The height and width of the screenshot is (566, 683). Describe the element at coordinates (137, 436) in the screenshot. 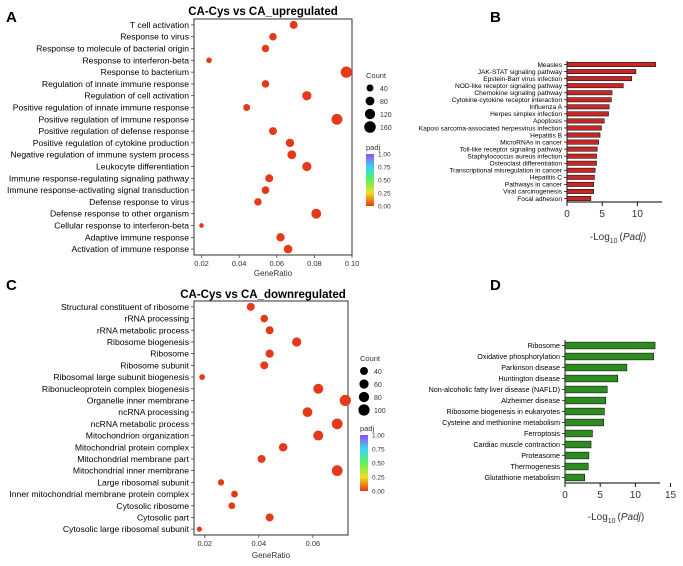

I see `panel-c-category-label: Mitochondrion organization` at that location.